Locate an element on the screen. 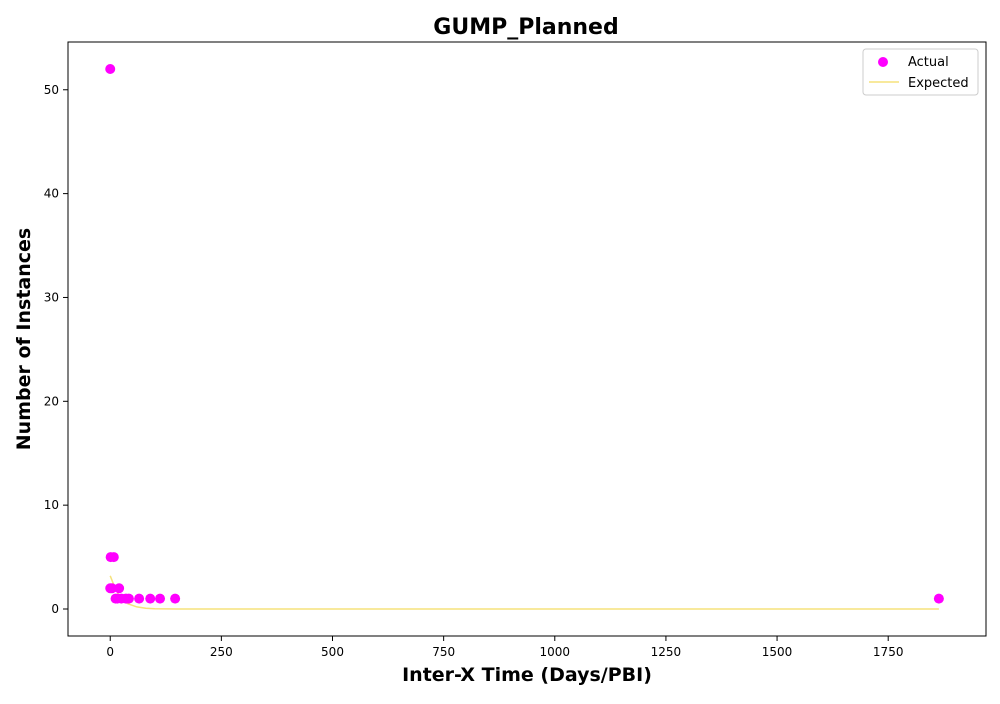 This screenshot has height=704, width=1000. y-tick-label: 30 is located at coordinates (51, 297).